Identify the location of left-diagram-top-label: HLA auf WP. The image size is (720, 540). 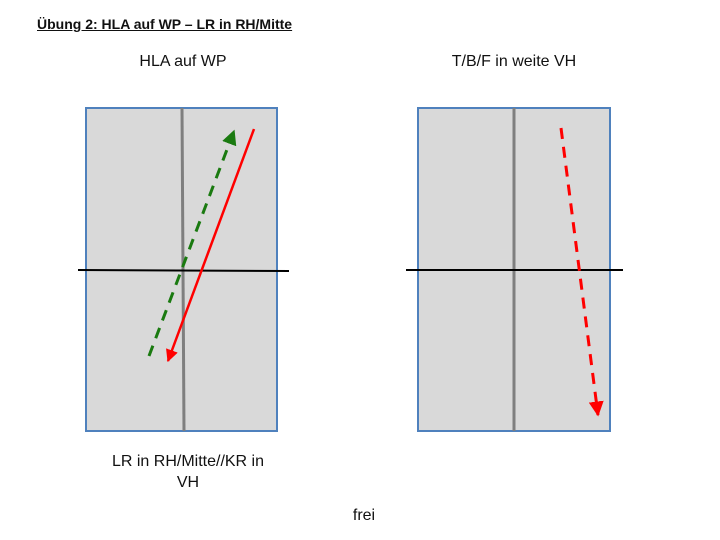
(183, 61).